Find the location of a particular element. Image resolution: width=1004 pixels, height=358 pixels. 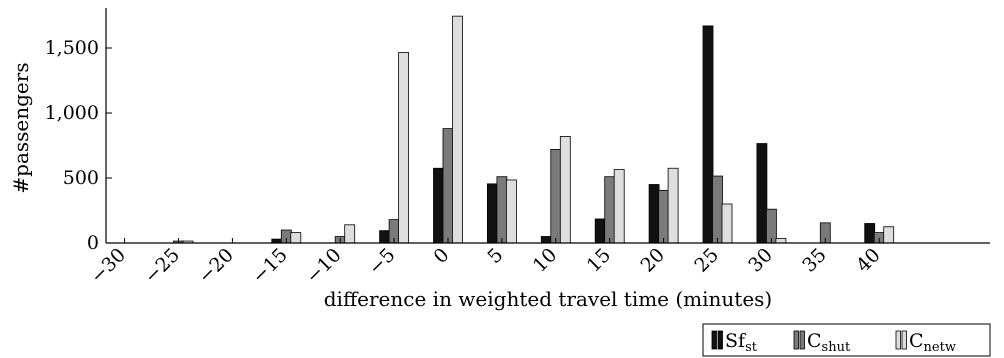

legend-box is located at coordinates (846, 340).